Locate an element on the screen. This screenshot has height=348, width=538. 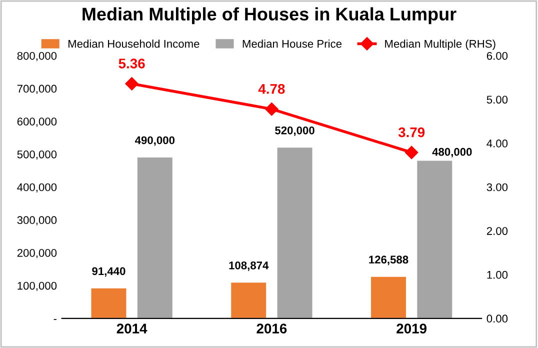
data-label: 91,440 is located at coordinates (109, 272).